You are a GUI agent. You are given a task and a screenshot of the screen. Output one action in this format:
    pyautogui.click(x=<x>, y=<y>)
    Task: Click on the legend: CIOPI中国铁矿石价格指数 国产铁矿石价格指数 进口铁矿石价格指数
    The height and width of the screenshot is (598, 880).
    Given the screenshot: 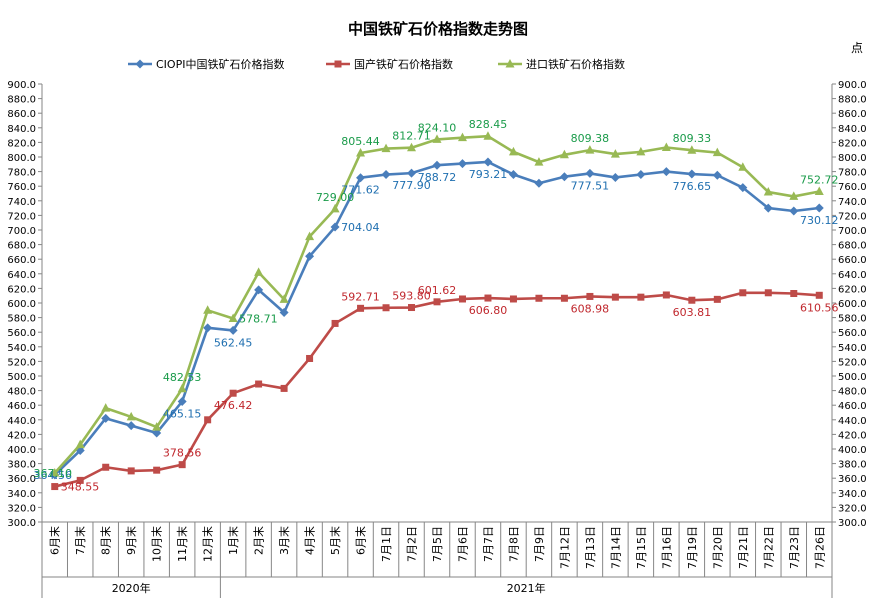 What is the action you would take?
    pyautogui.click(x=376, y=64)
    